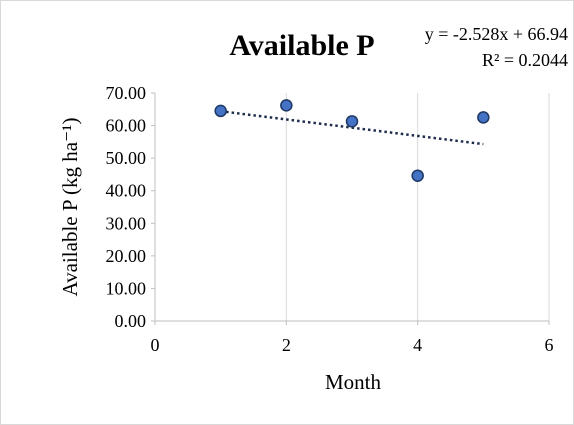 The height and width of the screenshot is (425, 574). Describe the element at coordinates (525, 60) in the screenshot. I see `trendline-r-squared: R² = 0.2044` at that location.